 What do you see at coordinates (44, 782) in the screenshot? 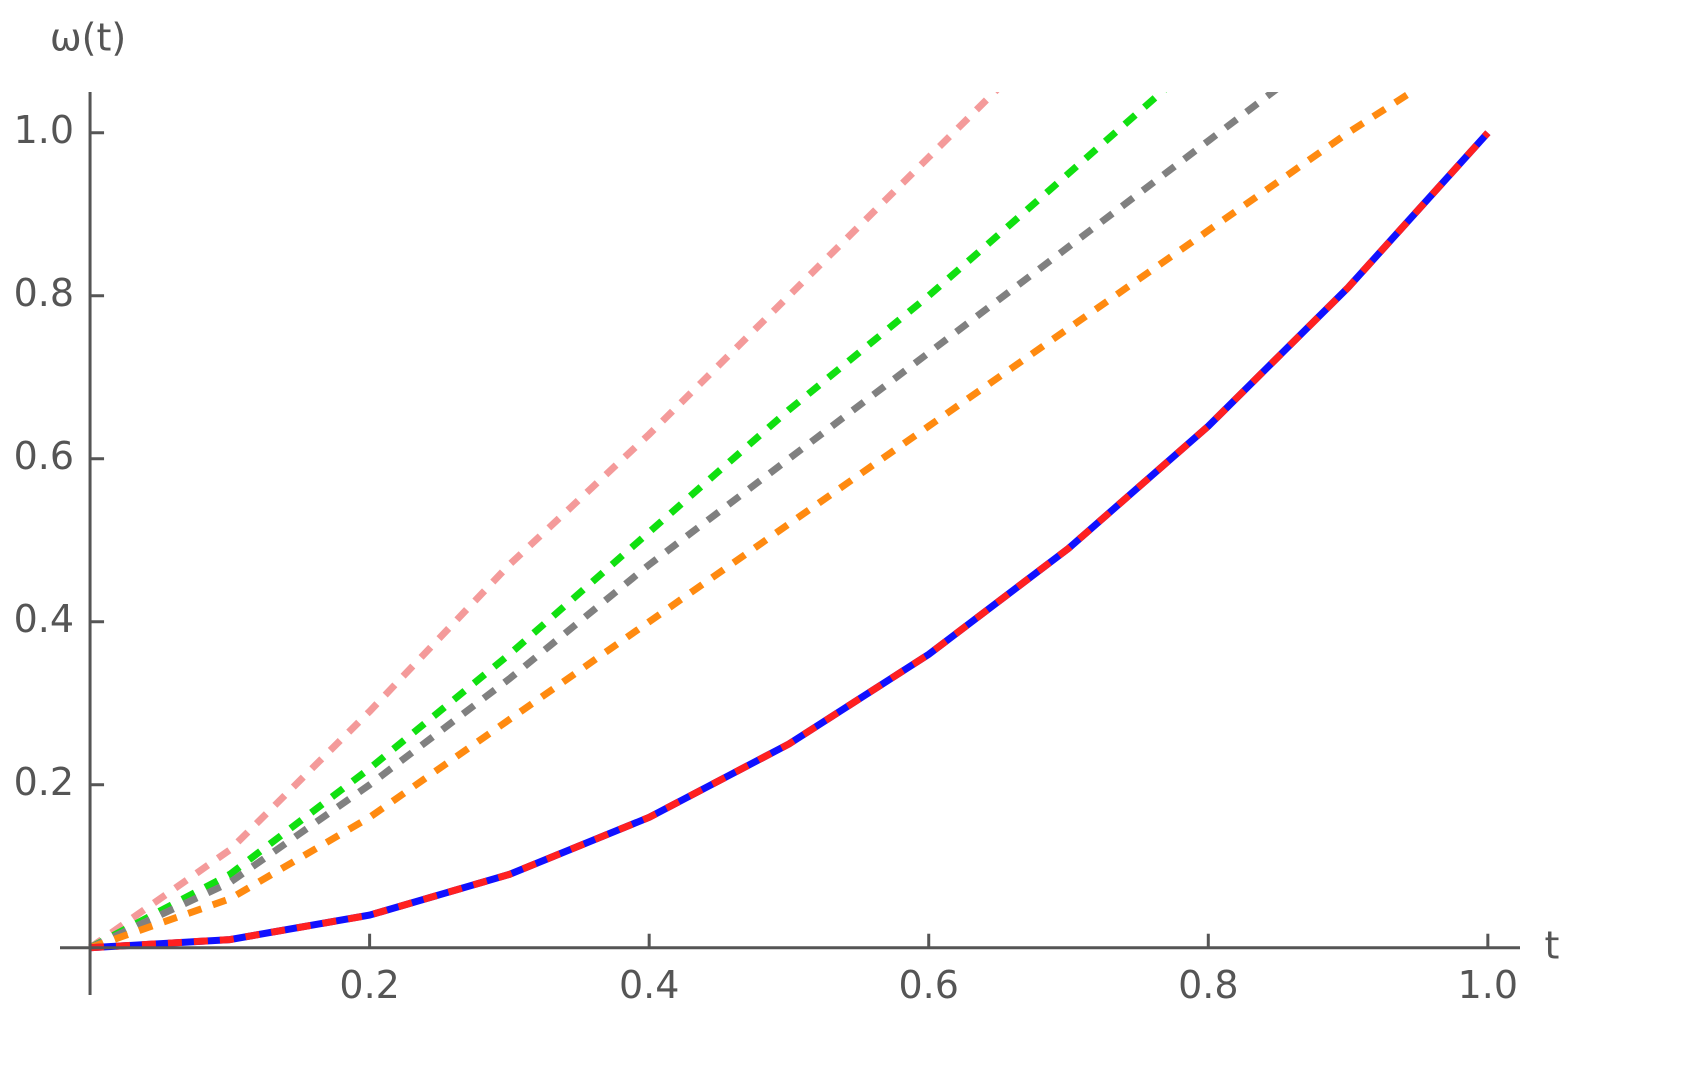
I see `y-tick-label: 0.2` at bounding box center [44, 782].